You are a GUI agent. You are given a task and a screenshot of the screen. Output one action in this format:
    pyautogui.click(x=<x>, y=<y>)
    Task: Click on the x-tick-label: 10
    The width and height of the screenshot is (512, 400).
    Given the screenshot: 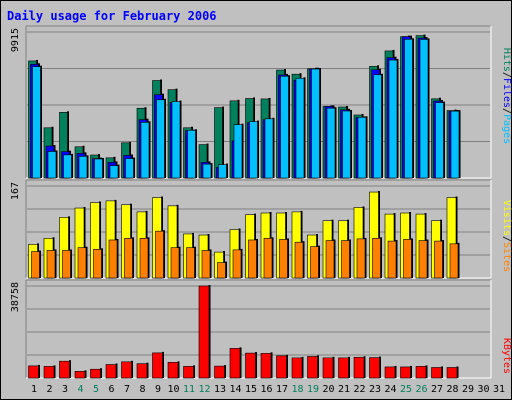 What is the action you would take?
    pyautogui.click(x=173, y=389)
    